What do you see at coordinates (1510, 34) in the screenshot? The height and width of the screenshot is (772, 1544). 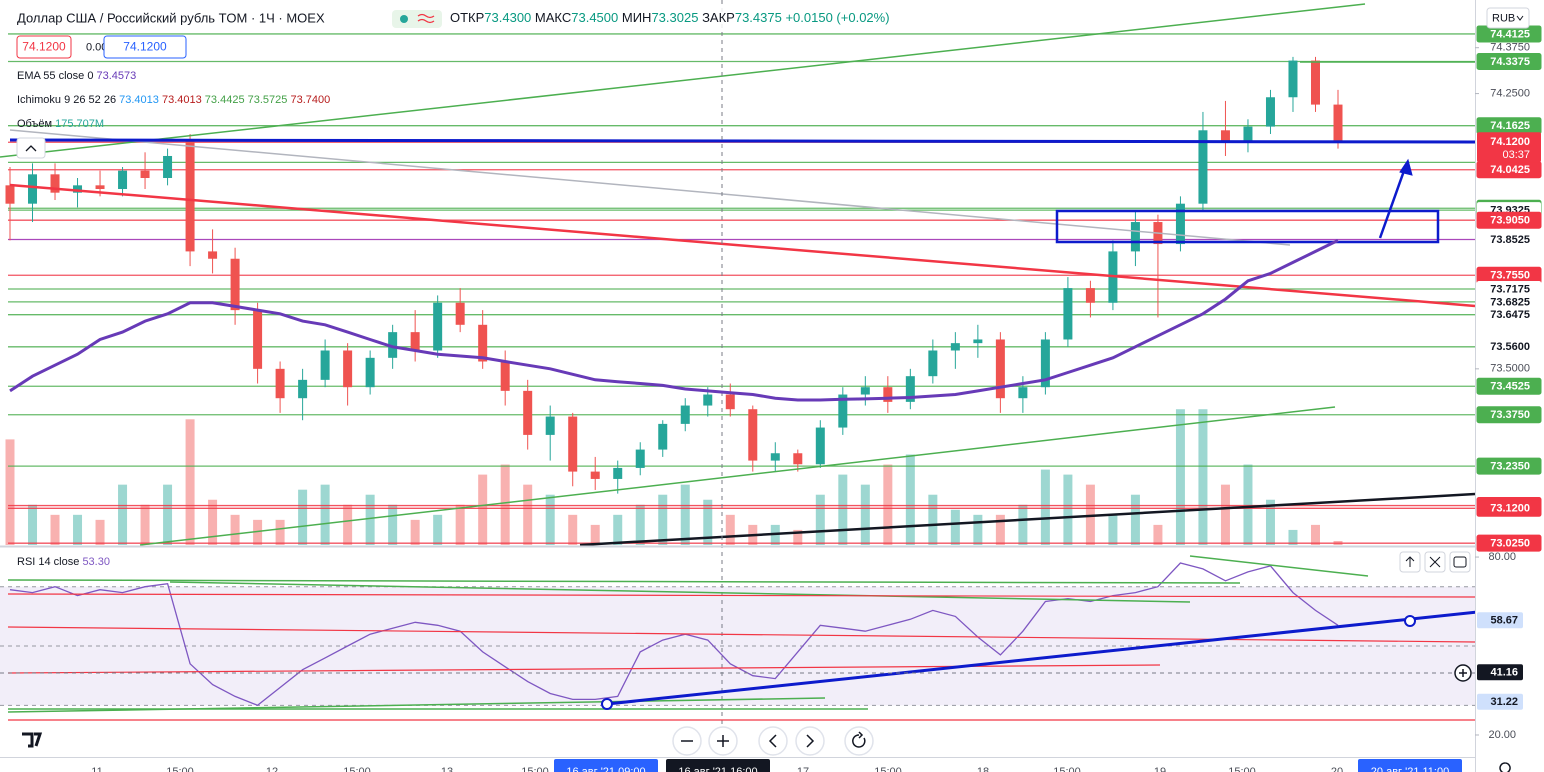 I see `level-label: 74.4125` at bounding box center [1510, 34].